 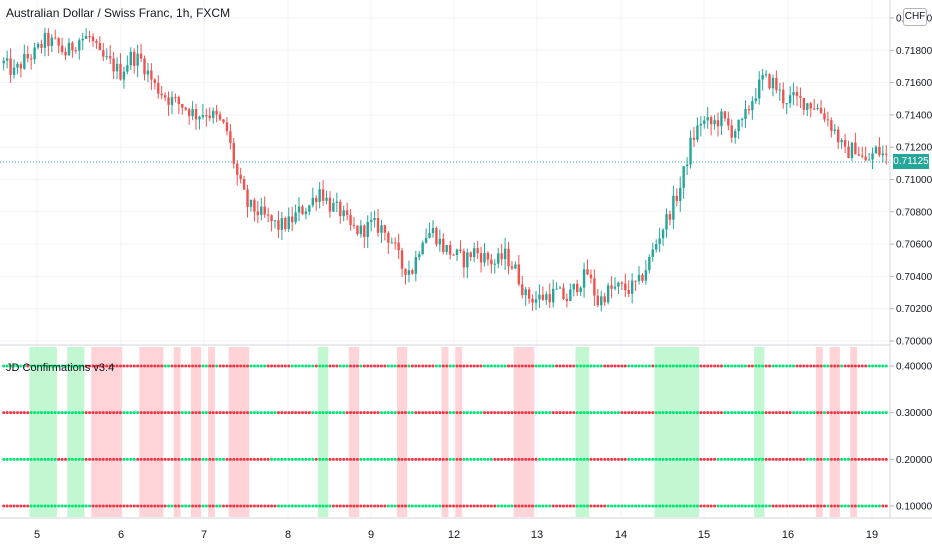 I want to click on time-axis: 5 6 7 8 9 12 13 14 15 16 19, so click(x=456, y=535).